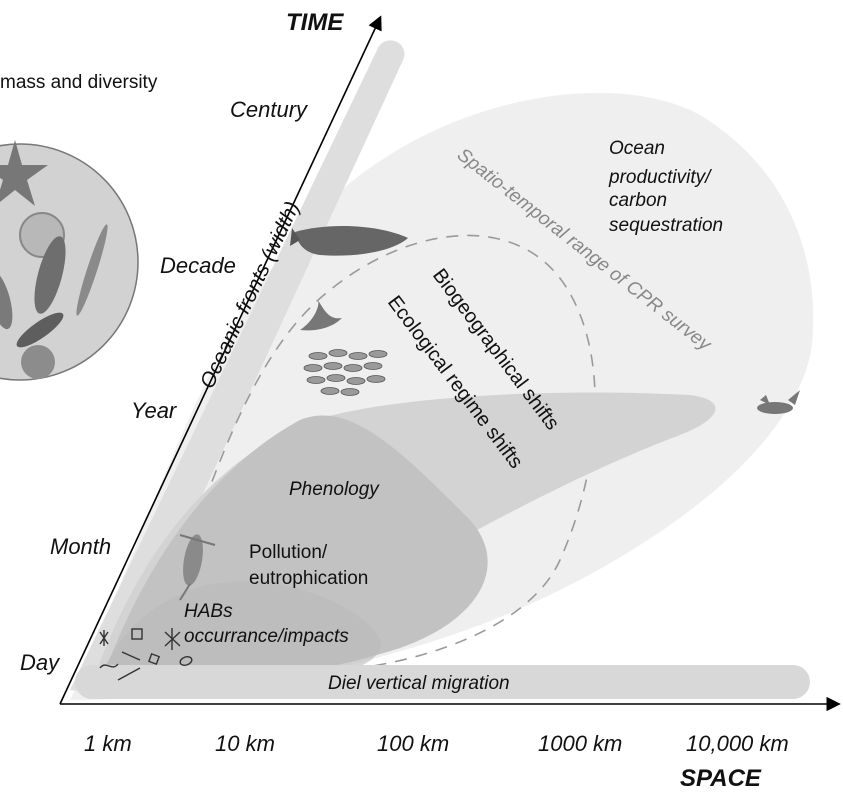 The image size is (843, 795). What do you see at coordinates (315, 22) in the screenshot?
I see `time-axis-title: TIME` at bounding box center [315, 22].